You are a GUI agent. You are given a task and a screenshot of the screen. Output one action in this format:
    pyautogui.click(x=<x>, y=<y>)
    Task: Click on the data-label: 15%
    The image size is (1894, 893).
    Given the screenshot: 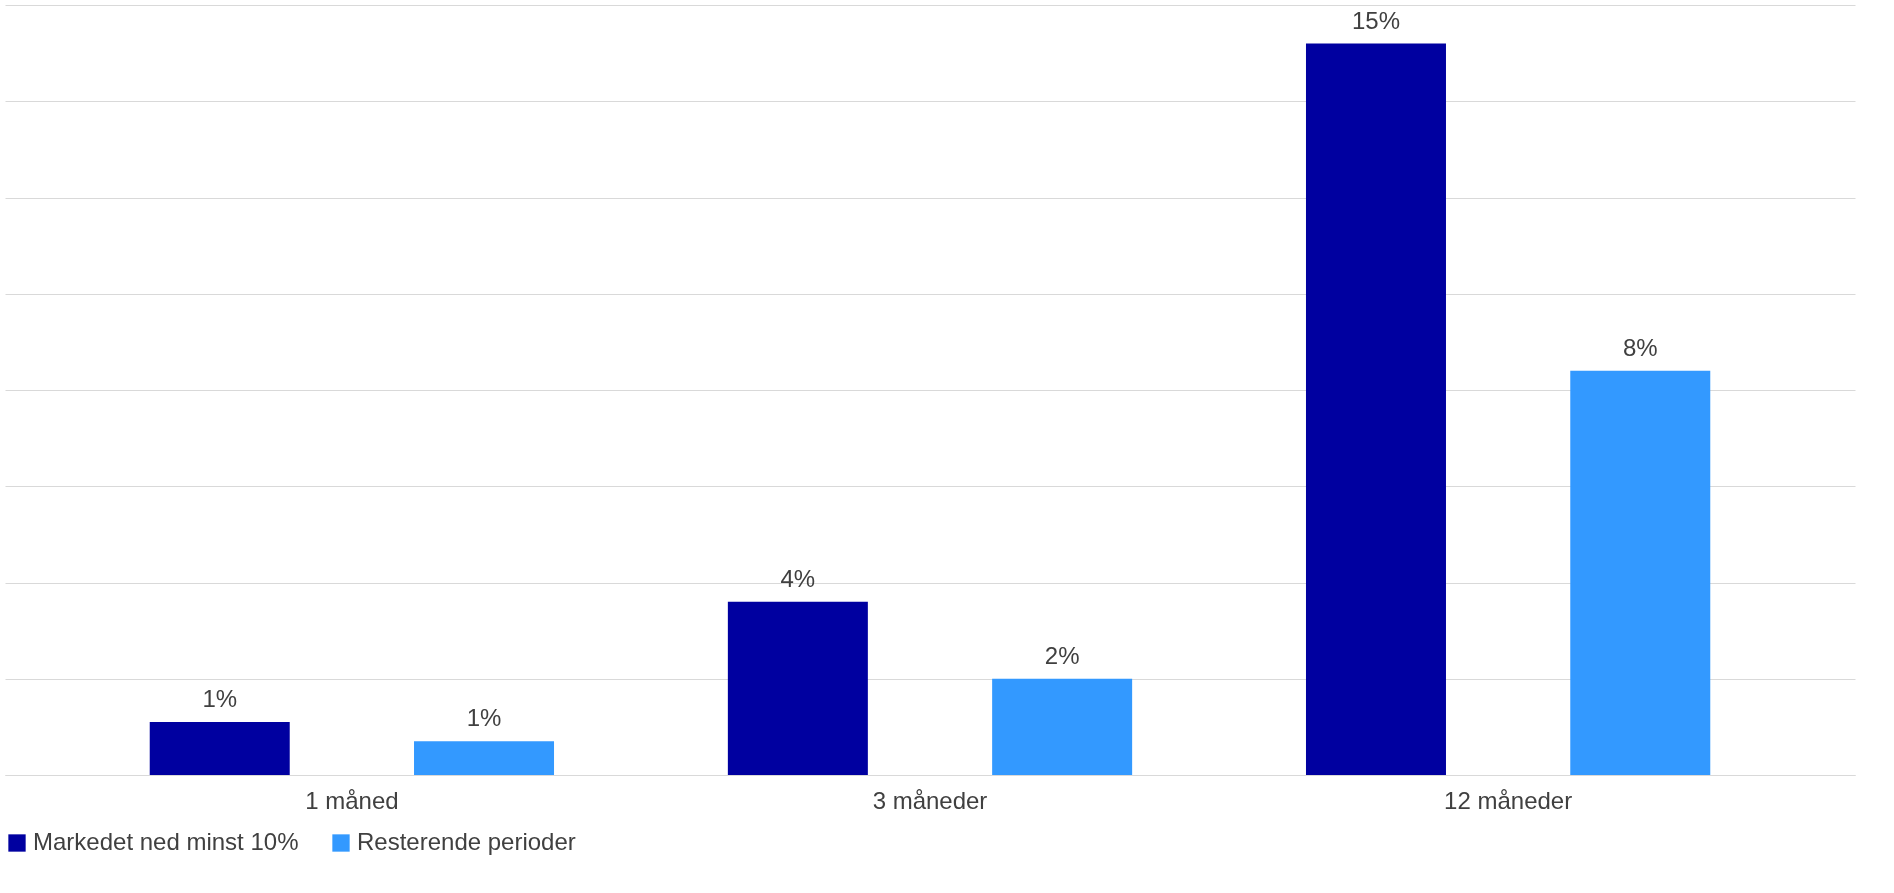 What is the action you would take?
    pyautogui.click(x=1376, y=20)
    